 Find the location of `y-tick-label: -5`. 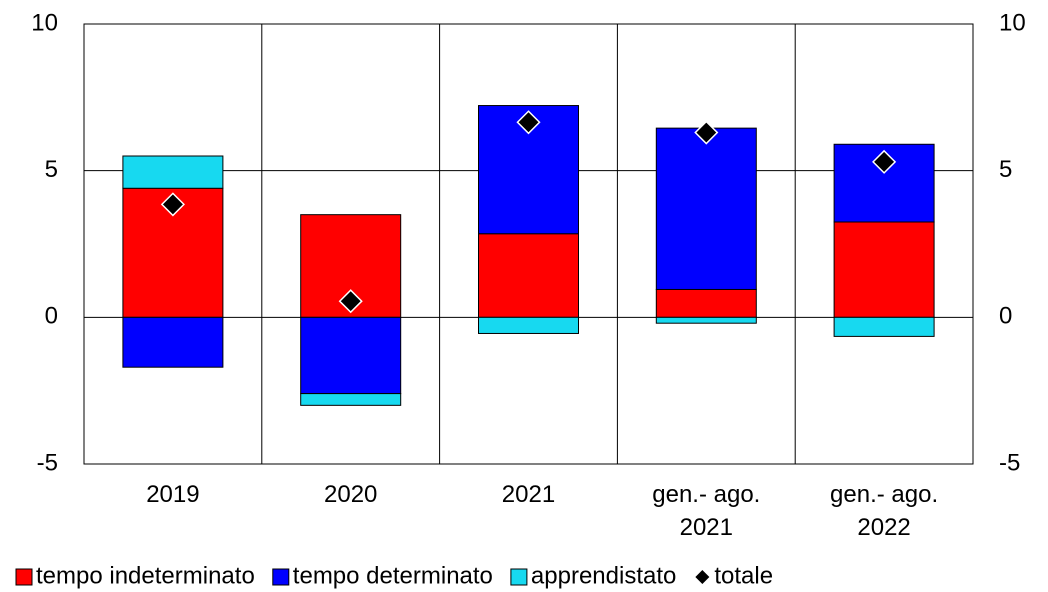

y-tick-label: -5 is located at coordinates (47, 462).